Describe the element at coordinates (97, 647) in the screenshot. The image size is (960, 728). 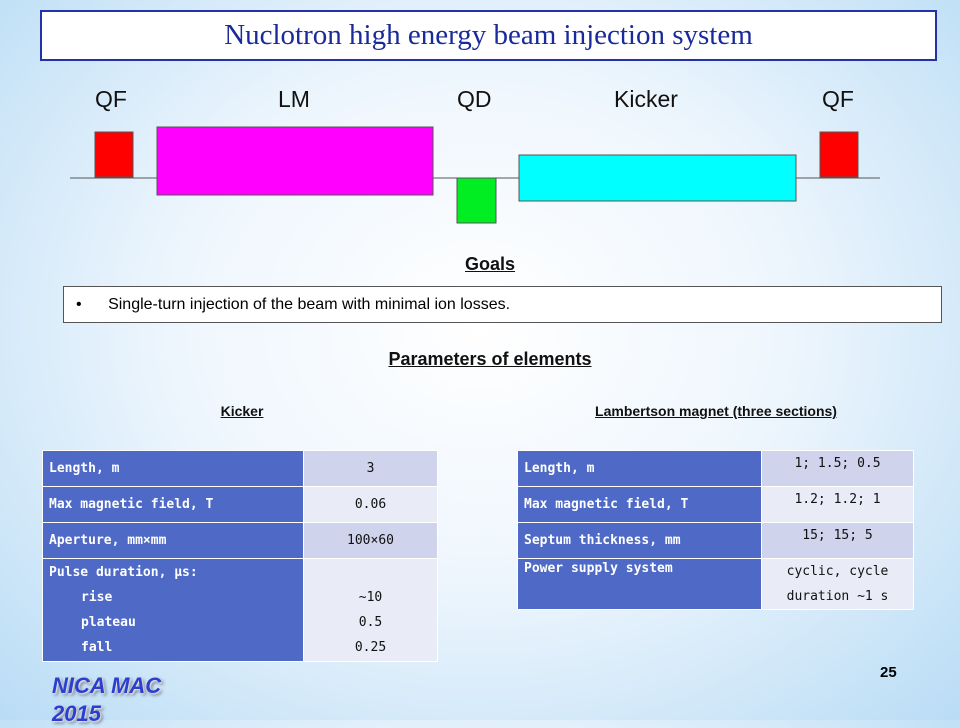
I see `sub-label: fall` at that location.